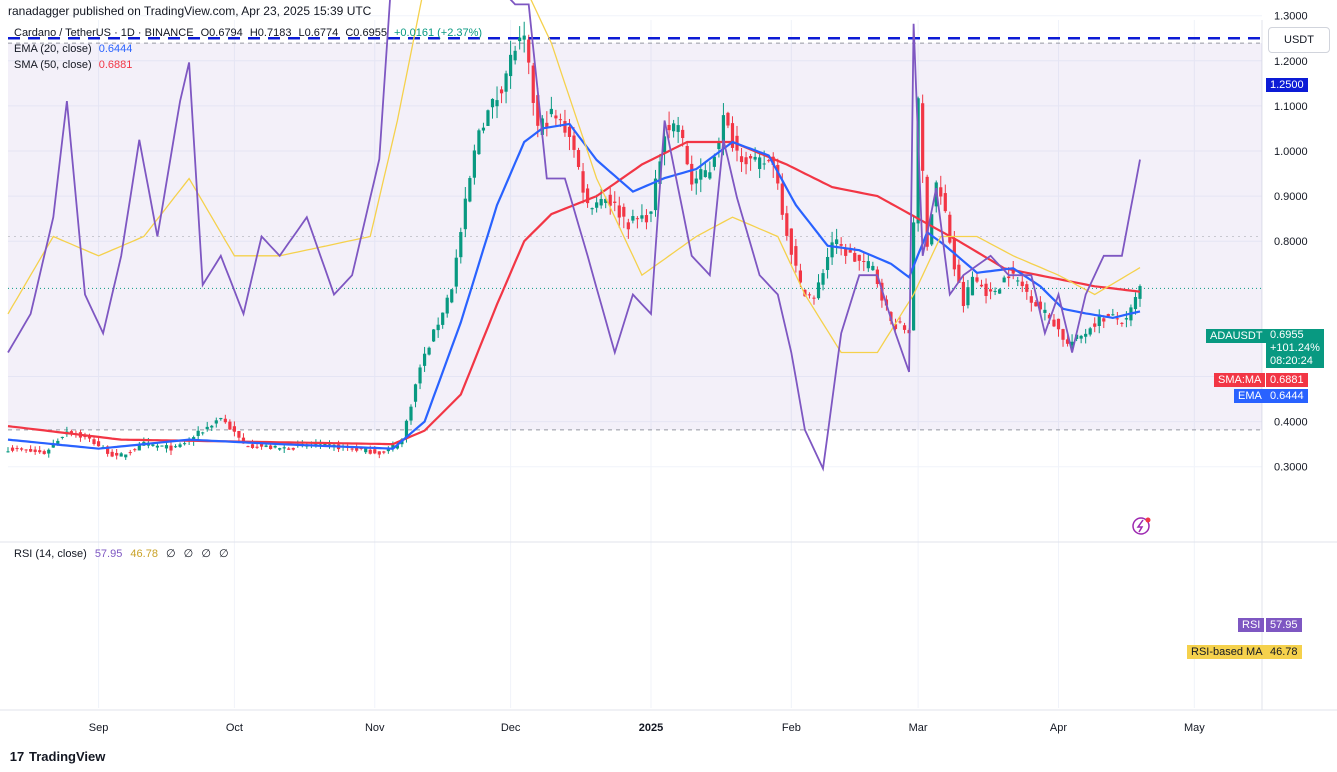  I want to click on rsi-label: RSI (14, close), so click(50, 554).